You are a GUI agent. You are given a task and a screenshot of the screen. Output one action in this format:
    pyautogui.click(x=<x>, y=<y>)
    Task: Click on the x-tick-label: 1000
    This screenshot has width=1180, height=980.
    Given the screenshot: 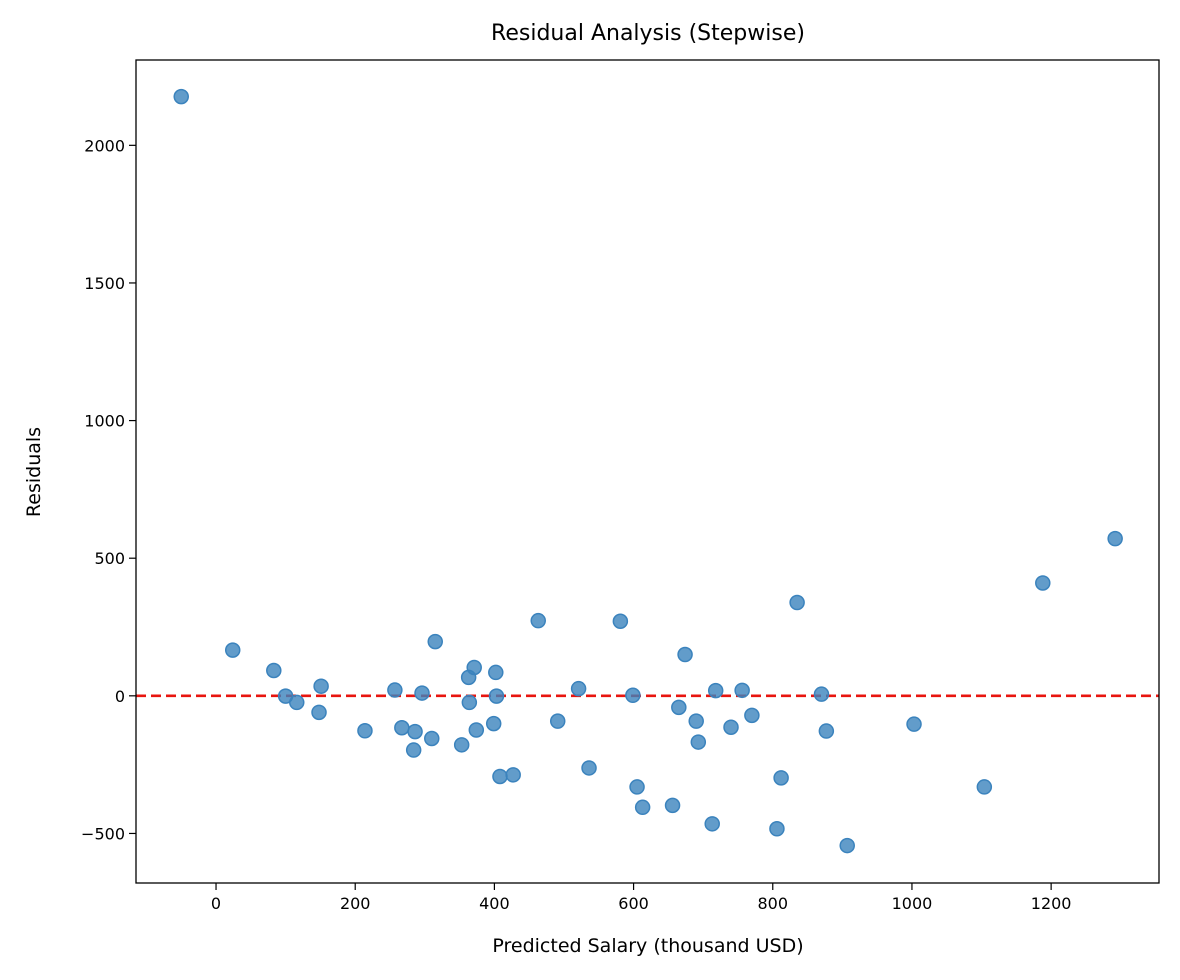 What is the action you would take?
    pyautogui.click(x=912, y=903)
    